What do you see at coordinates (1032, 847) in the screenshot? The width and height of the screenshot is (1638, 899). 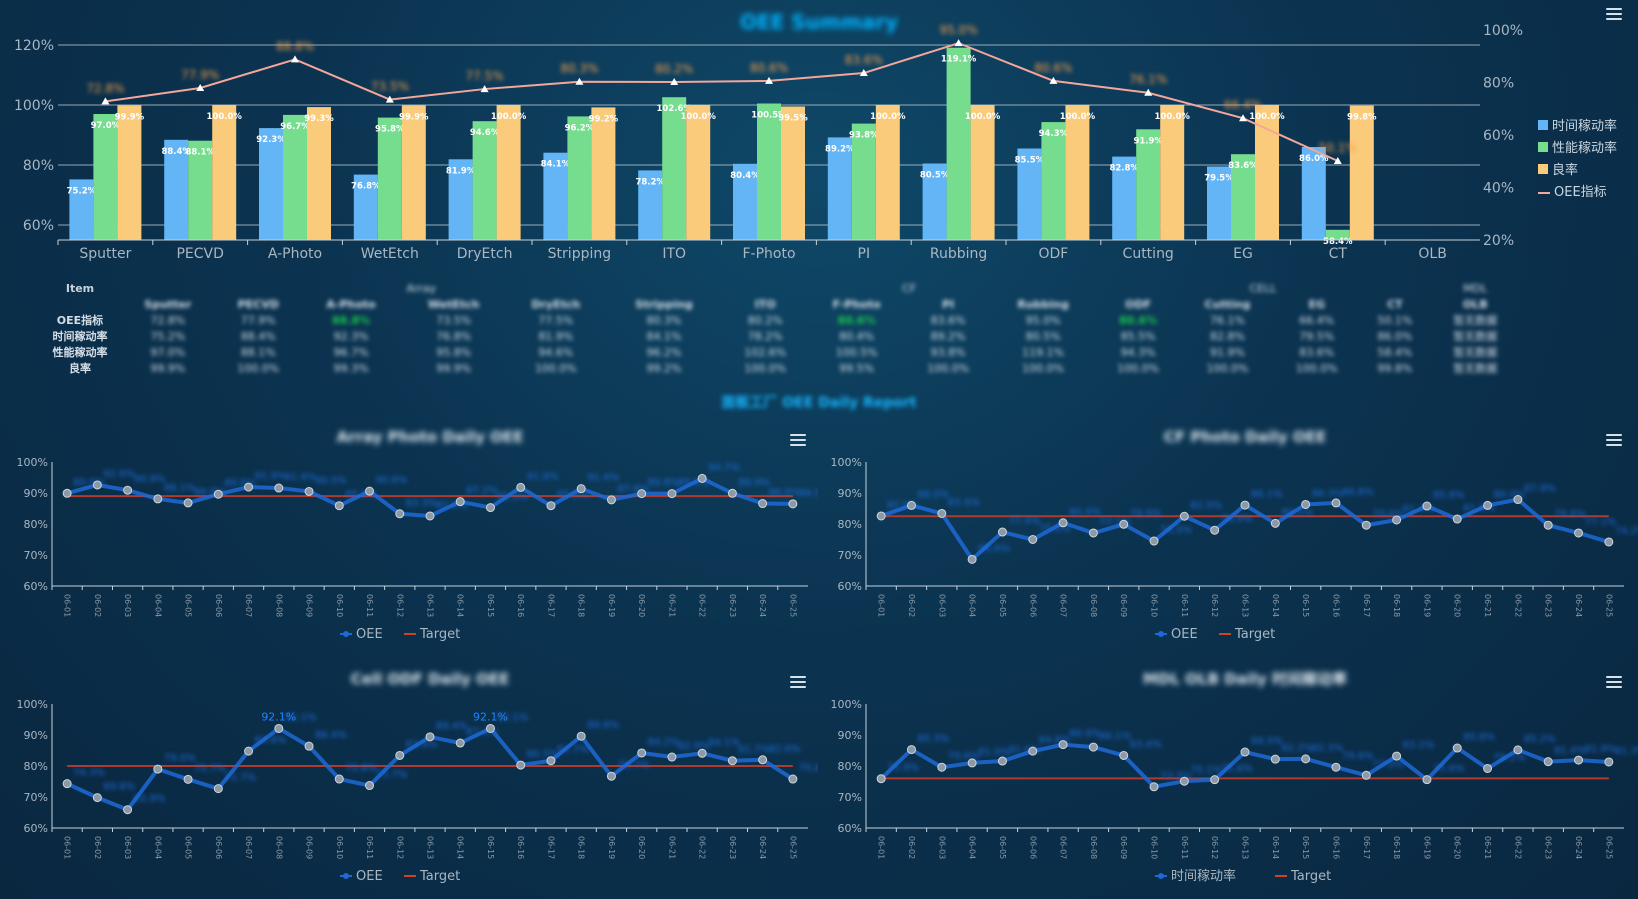 I see `daily-xlabel: 06-06` at bounding box center [1032, 847].